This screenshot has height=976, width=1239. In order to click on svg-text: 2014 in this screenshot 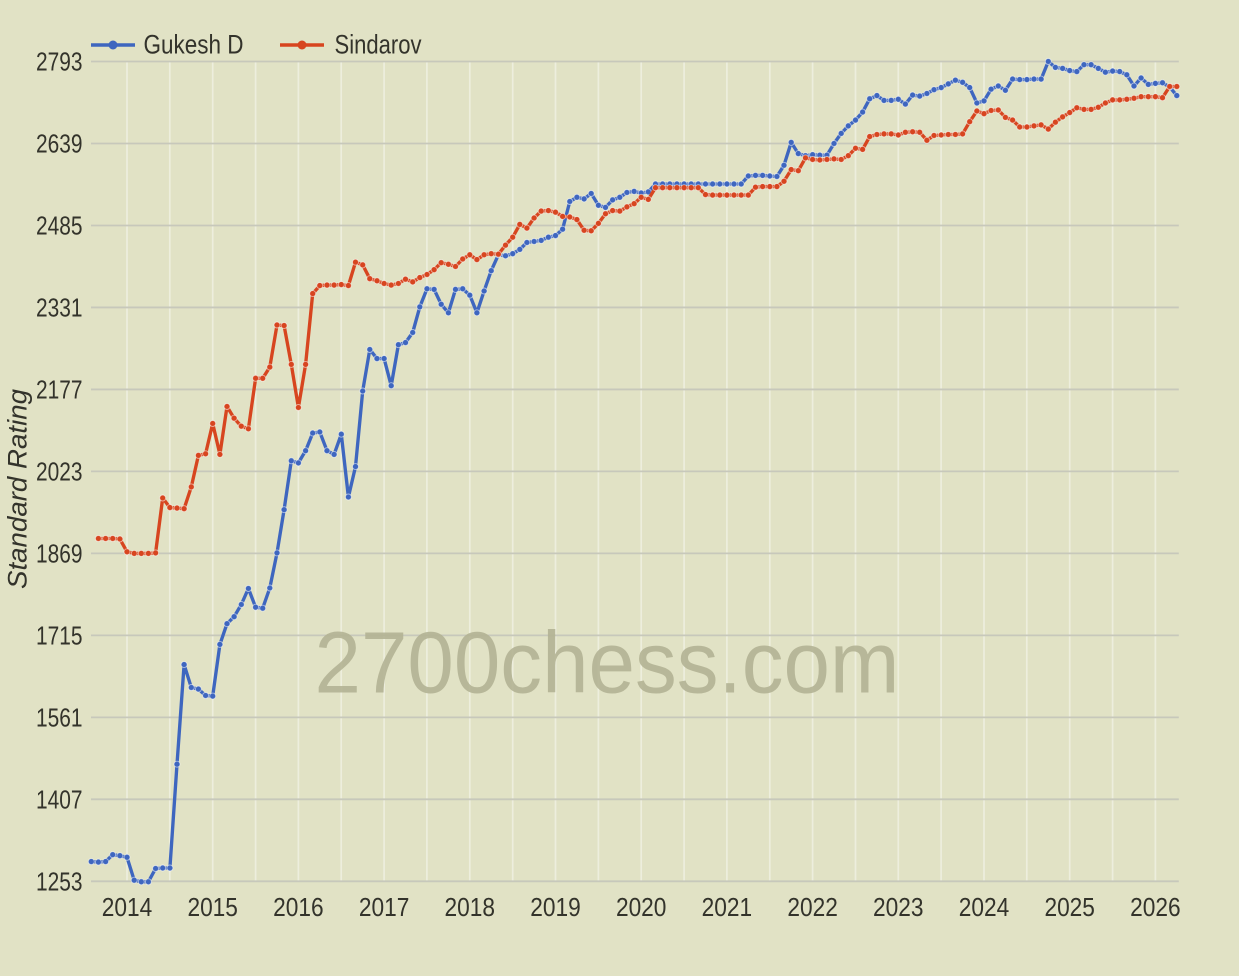, I will do `click(127, 907)`.